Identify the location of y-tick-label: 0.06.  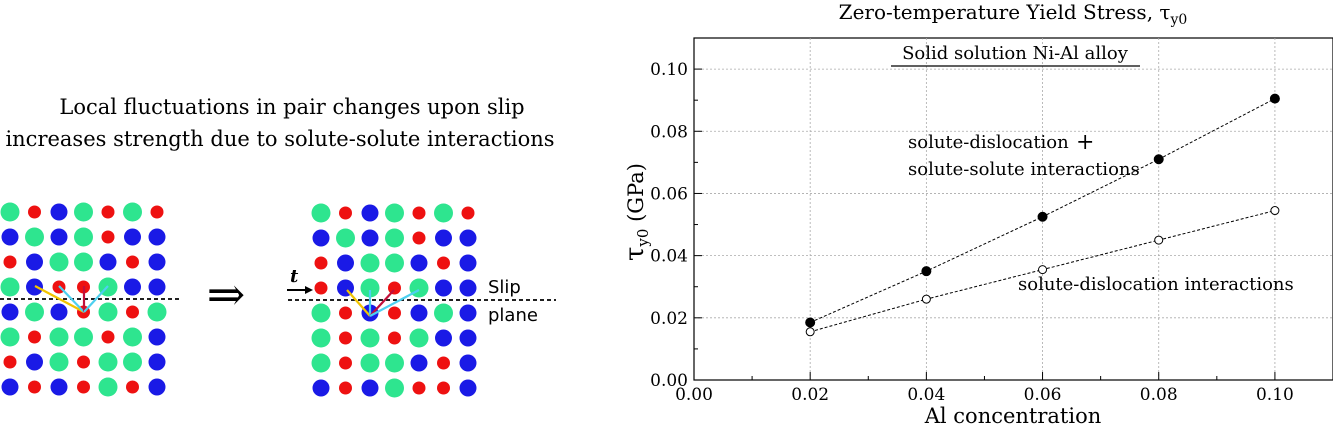
(669, 194).